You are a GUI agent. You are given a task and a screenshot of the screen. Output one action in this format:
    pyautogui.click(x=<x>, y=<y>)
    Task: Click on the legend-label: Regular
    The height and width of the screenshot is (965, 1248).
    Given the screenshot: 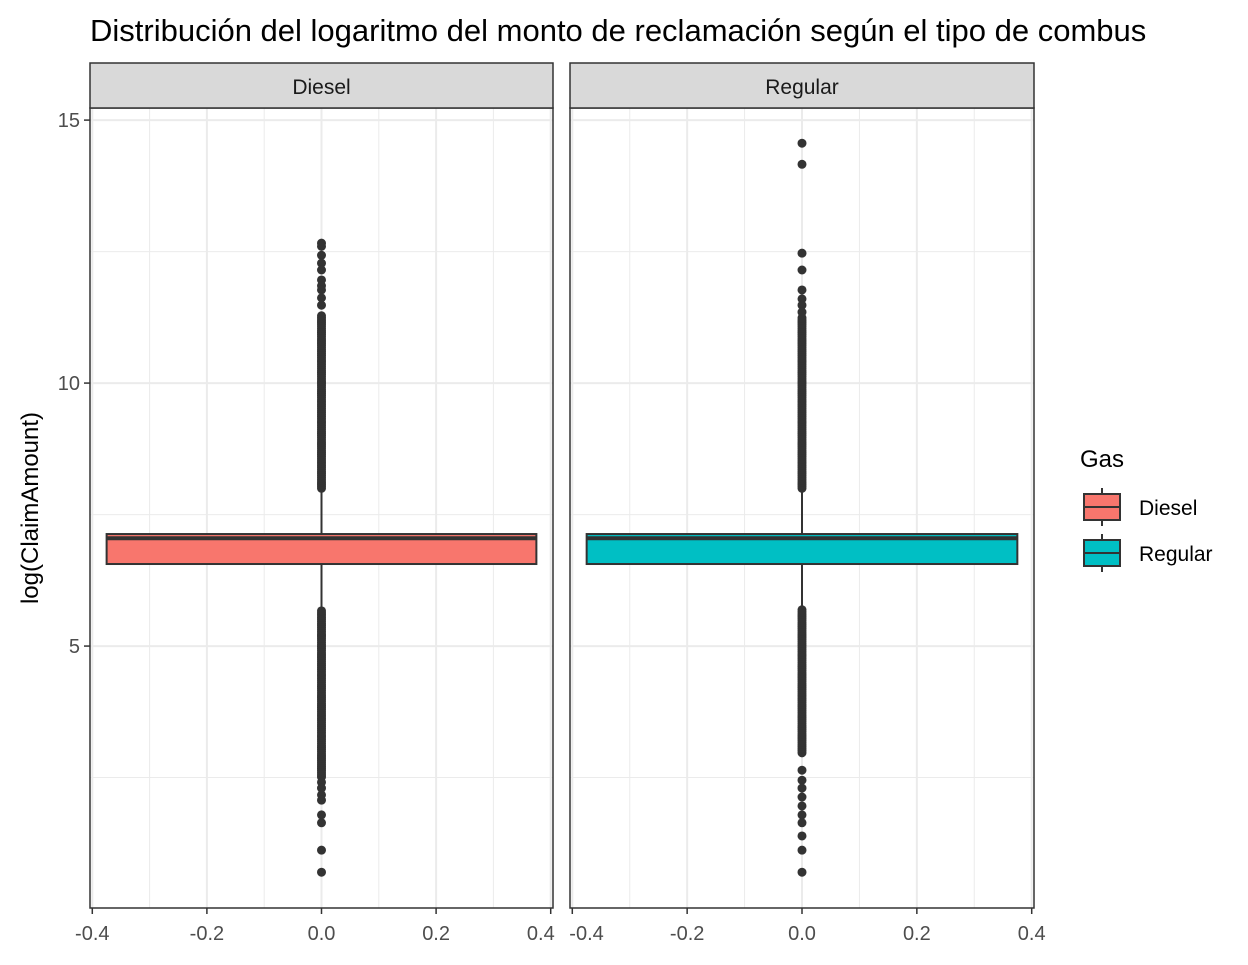 What is the action you would take?
    pyautogui.click(x=1176, y=554)
    